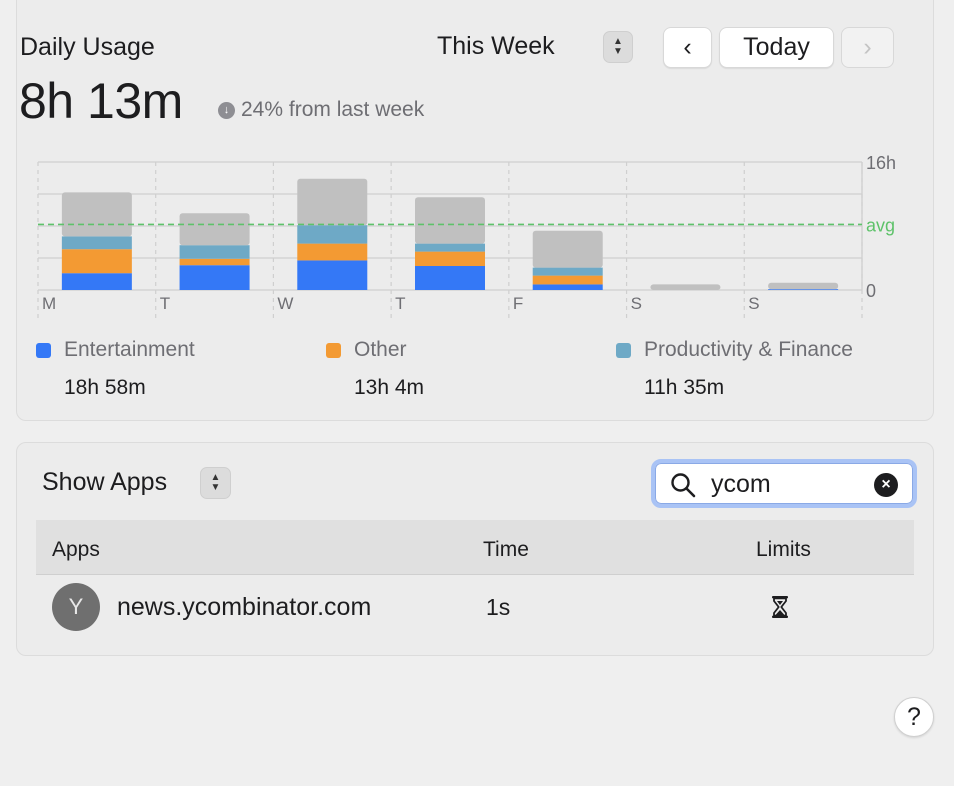  What do you see at coordinates (101, 101) in the screenshot?
I see `total-usage-time: 8h 13m` at bounding box center [101, 101].